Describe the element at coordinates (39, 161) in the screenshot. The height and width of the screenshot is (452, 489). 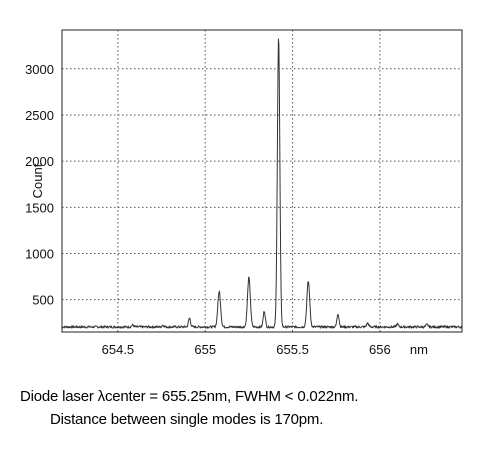
I see `y-tick-label: 2000` at that location.